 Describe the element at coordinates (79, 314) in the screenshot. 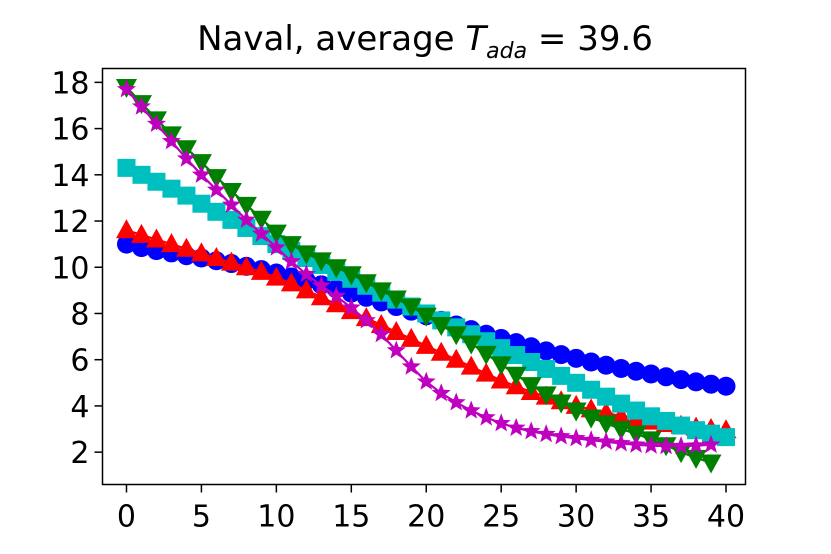

I see `y-tick-label: 8` at that location.